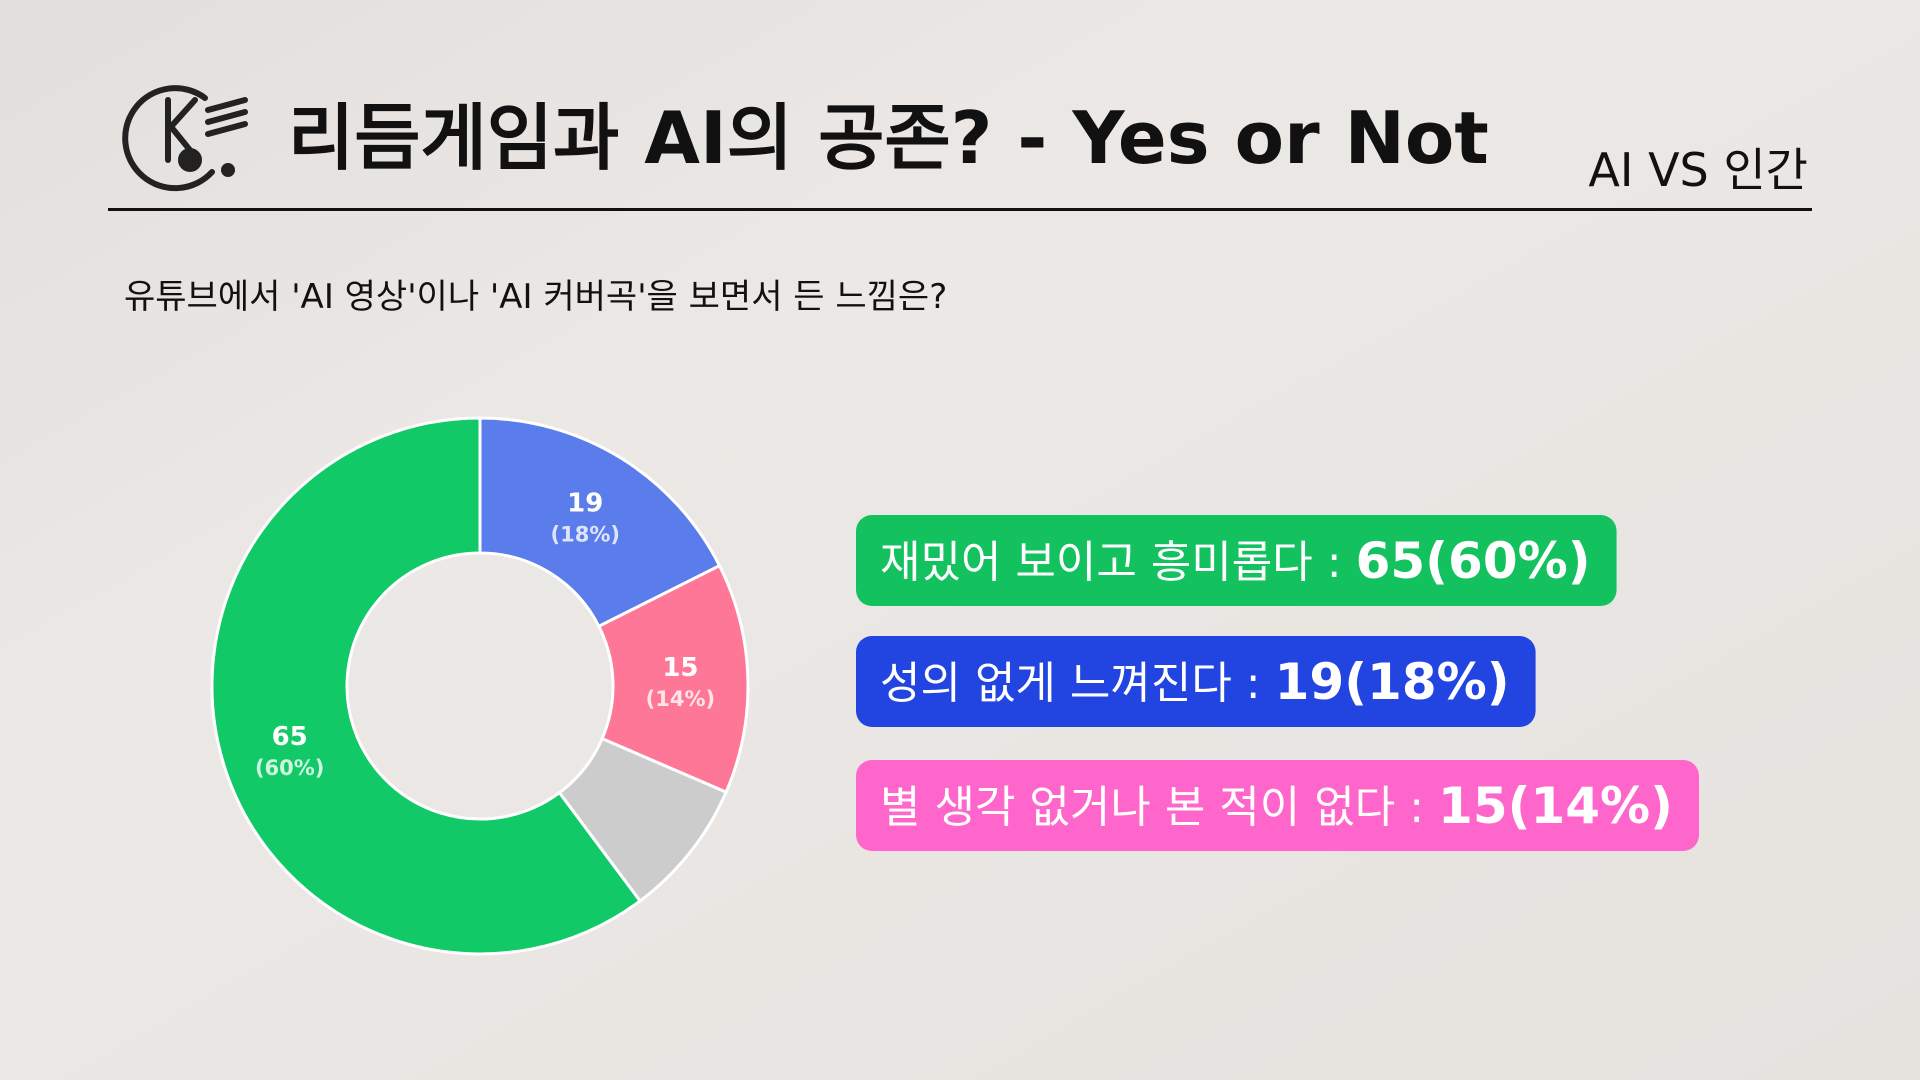 This screenshot has width=1920, height=1080. What do you see at coordinates (289, 768) in the screenshot?
I see `percent-label: (60%)` at bounding box center [289, 768].